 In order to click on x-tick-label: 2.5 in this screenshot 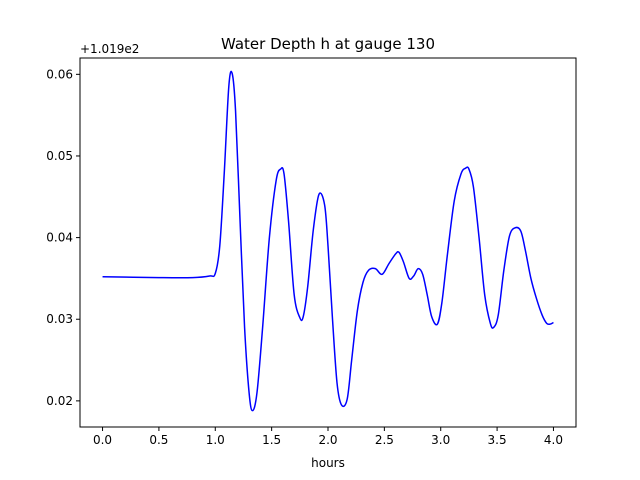, I will do `click(384, 440)`.